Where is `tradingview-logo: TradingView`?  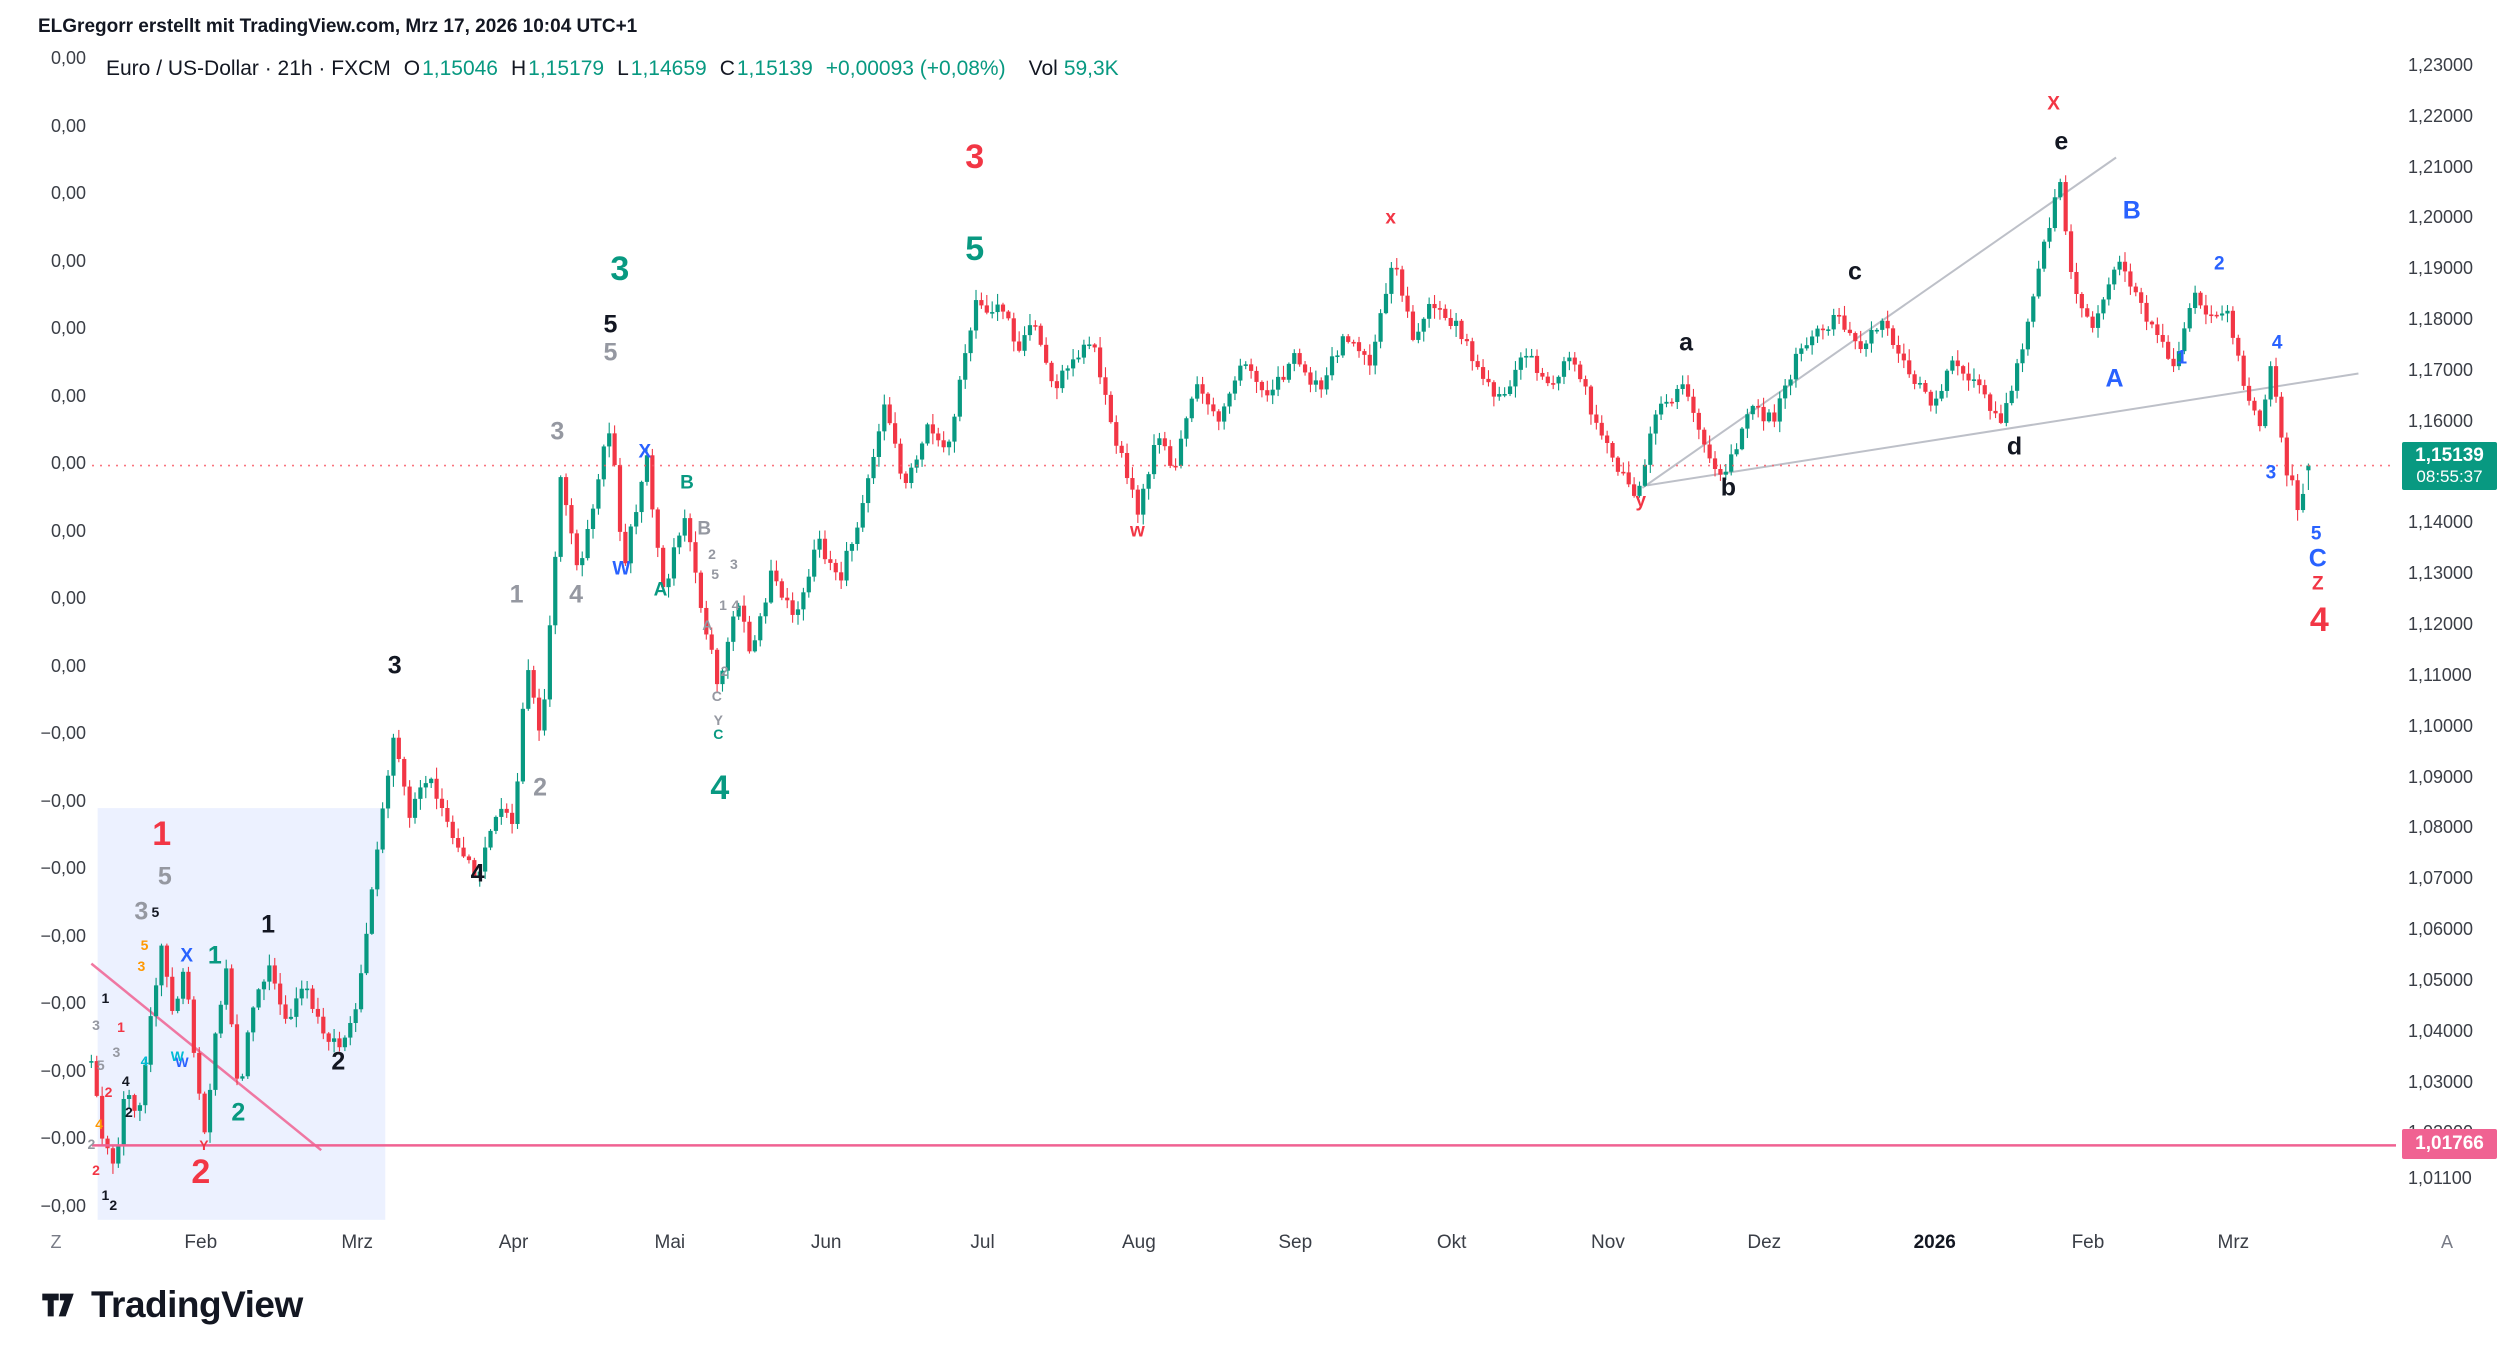
tradingview-logo: TradingView is located at coordinates (170, 1305).